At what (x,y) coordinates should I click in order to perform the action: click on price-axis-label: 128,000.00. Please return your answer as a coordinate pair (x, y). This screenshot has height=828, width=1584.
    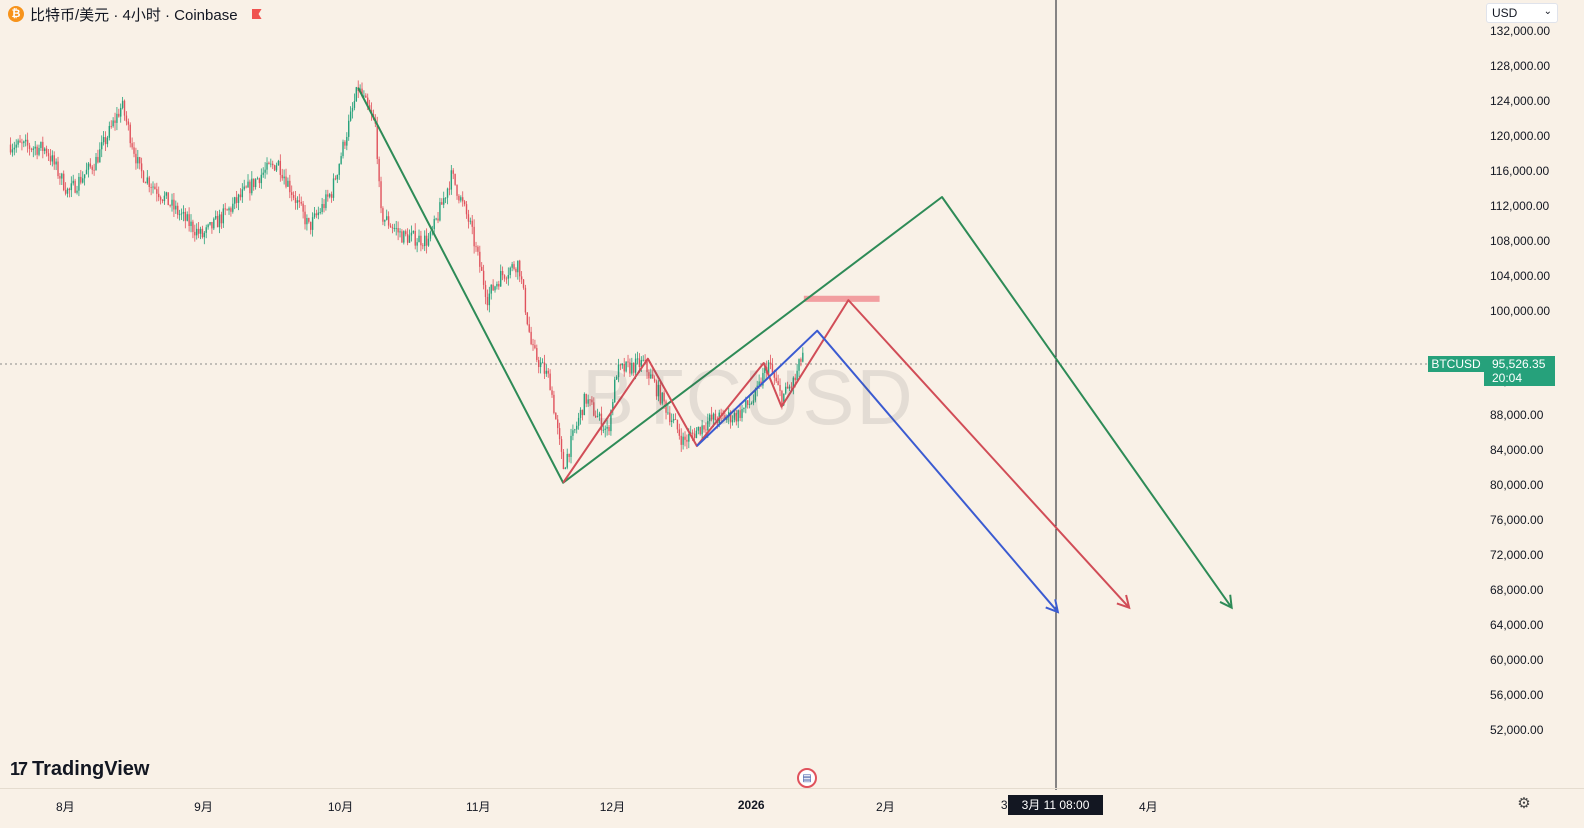
    Looking at the image, I should click on (1520, 65).